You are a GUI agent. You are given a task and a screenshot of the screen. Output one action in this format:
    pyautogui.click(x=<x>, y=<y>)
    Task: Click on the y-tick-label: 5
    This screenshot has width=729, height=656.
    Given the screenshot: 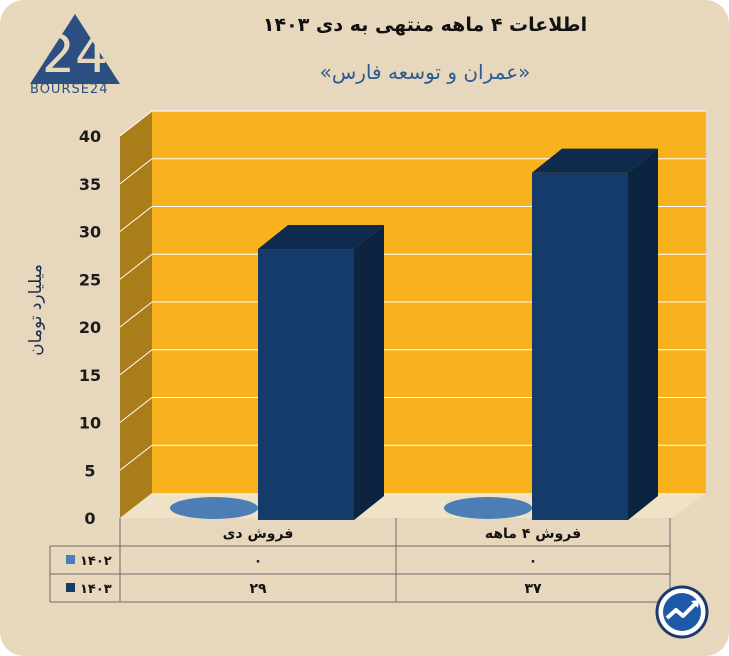 What is the action you would take?
    pyautogui.click(x=89, y=470)
    